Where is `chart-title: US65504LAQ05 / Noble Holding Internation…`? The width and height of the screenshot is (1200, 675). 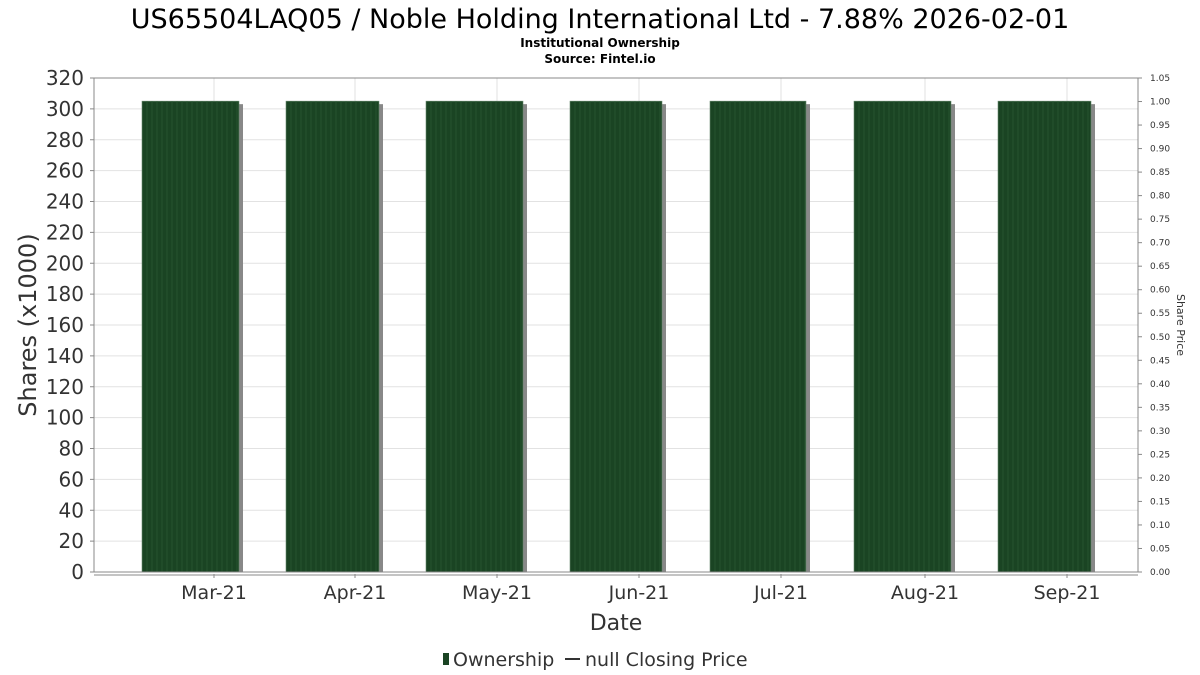
chart-title: US65504LAQ05 / Noble Holding Internation… is located at coordinates (600, 19).